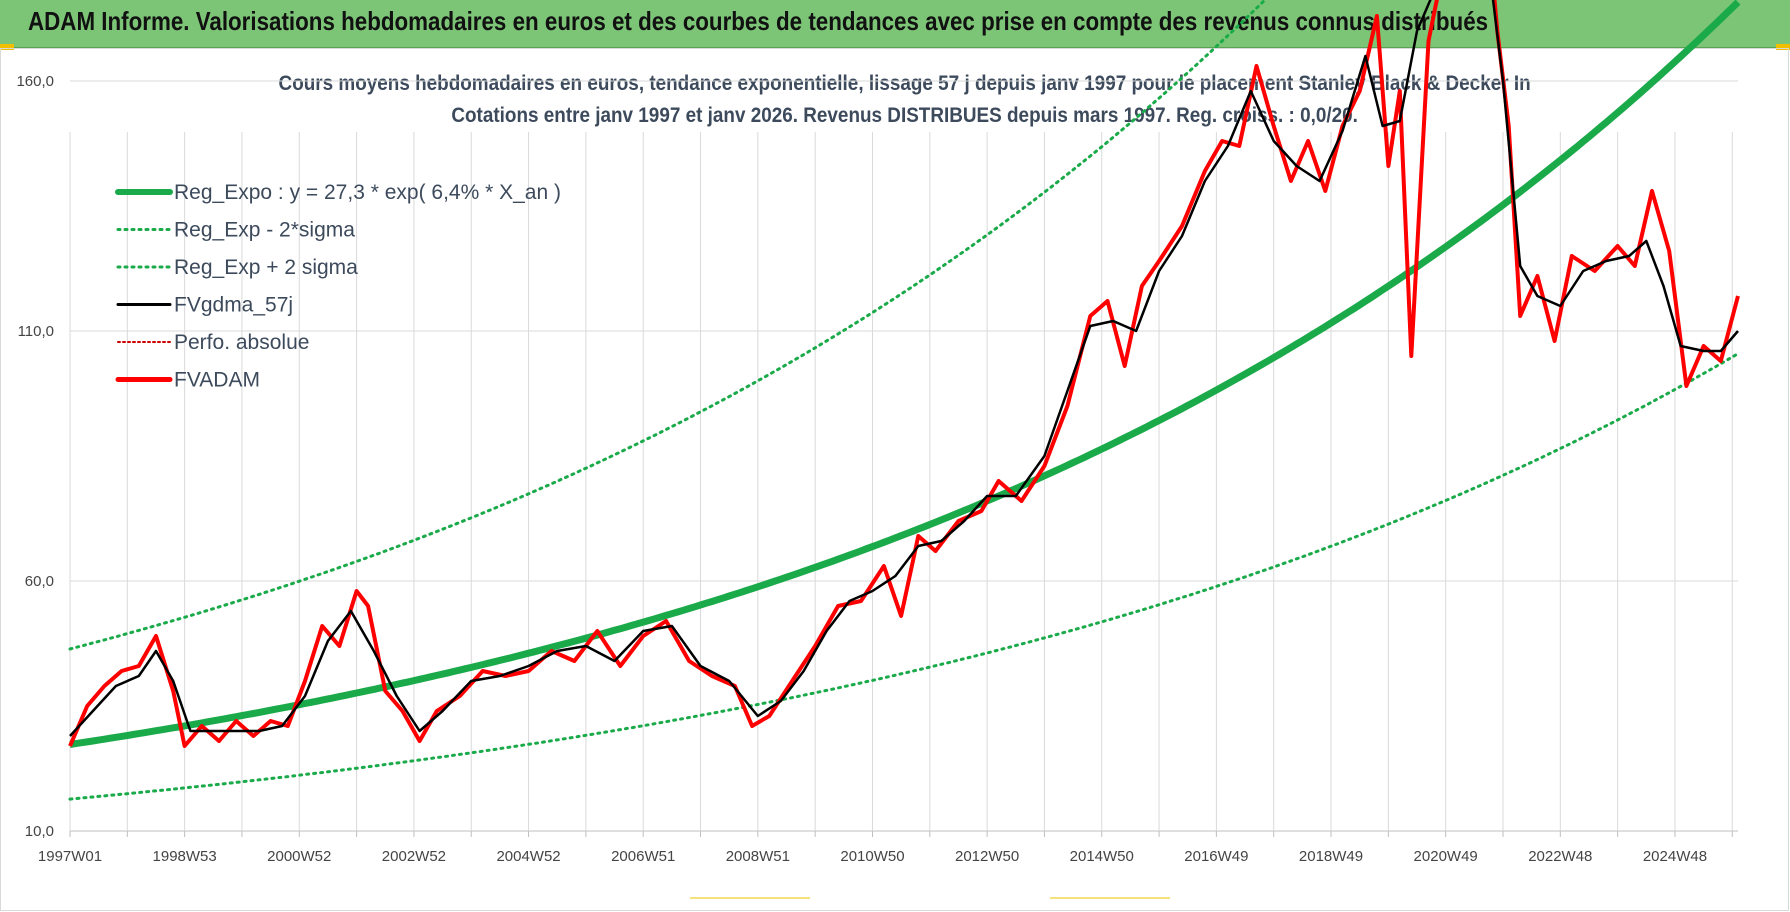 This screenshot has width=1790, height=912. I want to click on corner-marker-top-left, so click(7, 47).